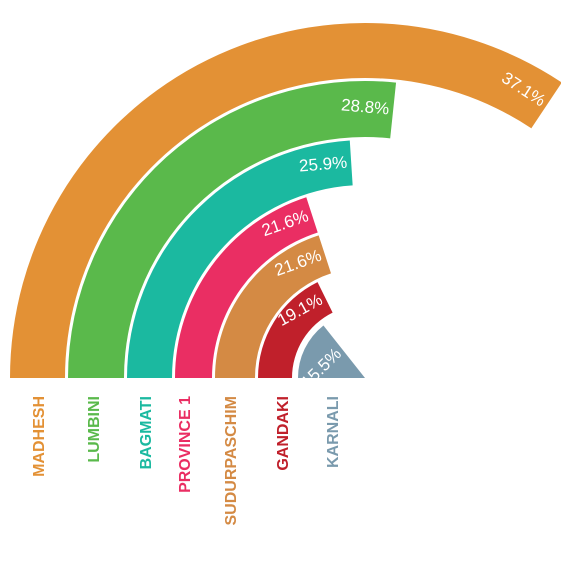 Image resolution: width=561 pixels, height=577 pixels. What do you see at coordinates (231, 460) in the screenshot?
I see `category-label: SUDURPASCHIM` at bounding box center [231, 460].